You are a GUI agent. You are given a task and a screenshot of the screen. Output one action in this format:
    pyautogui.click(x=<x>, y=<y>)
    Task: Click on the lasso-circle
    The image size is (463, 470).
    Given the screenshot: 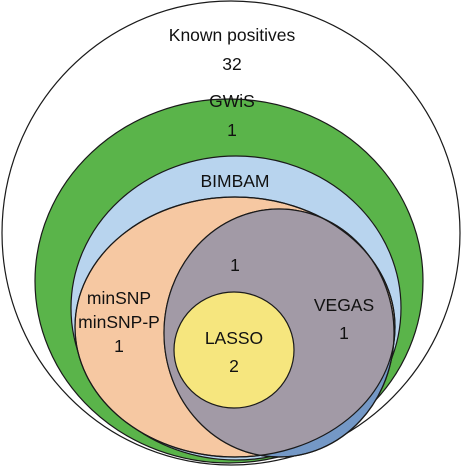 What is the action you would take?
    pyautogui.click(x=234, y=350)
    